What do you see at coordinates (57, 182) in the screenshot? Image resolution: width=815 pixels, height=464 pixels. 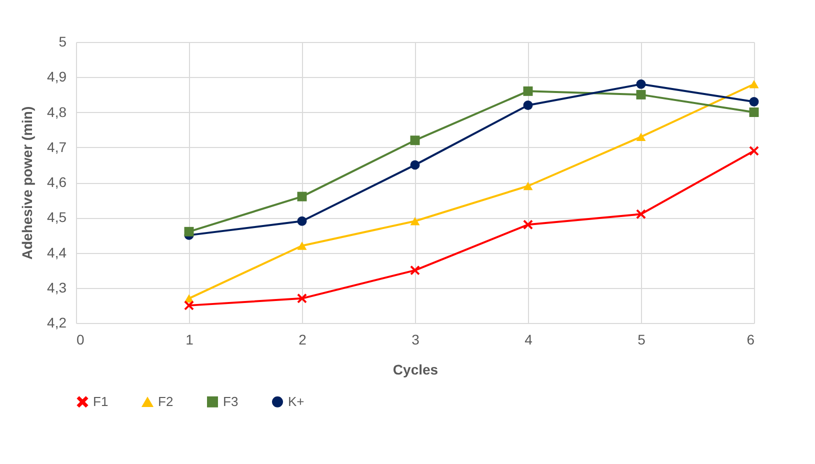 I see `y-tick-label: 4,6` at bounding box center [57, 182].